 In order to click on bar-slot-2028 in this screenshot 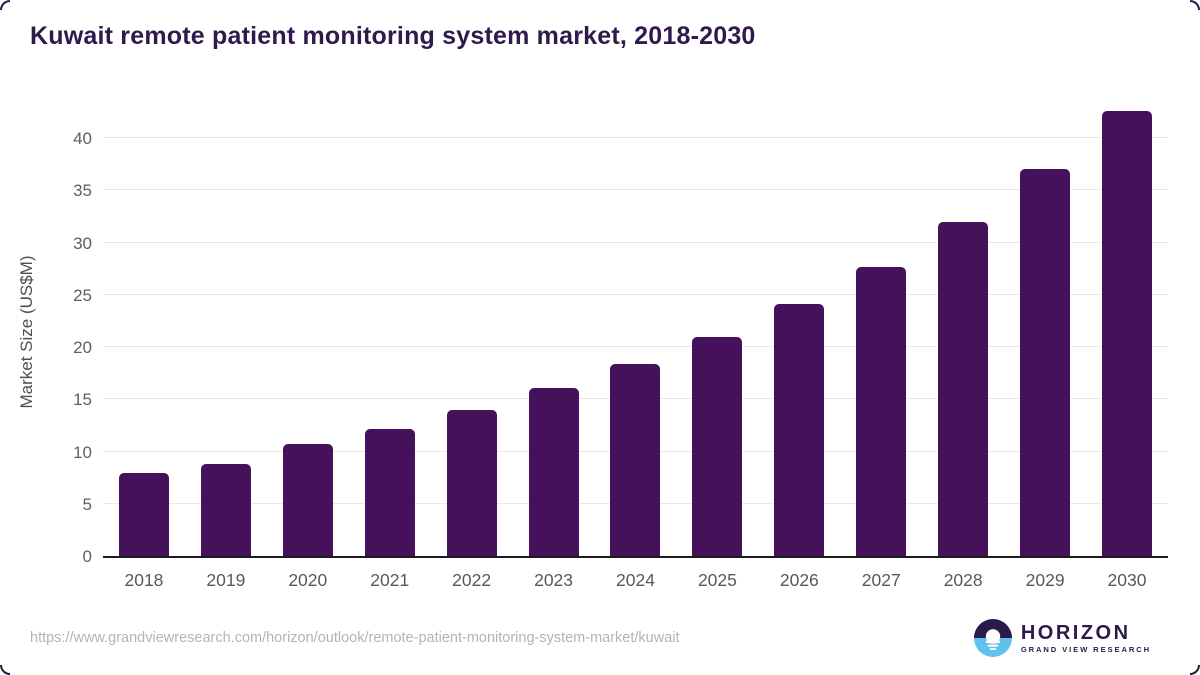, I will do `click(963, 323)`.